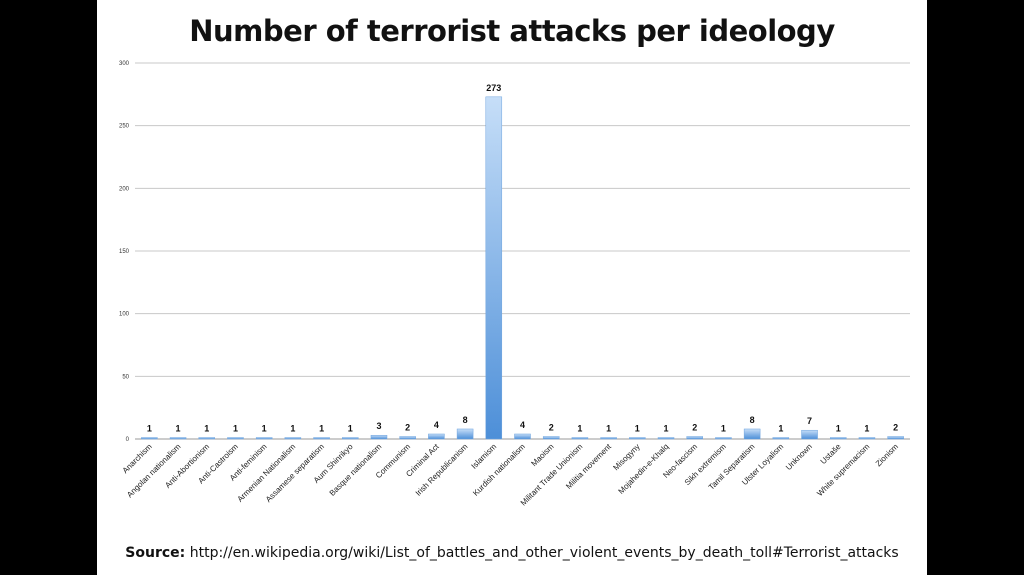 Image resolution: width=1024 pixels, height=575 pixels. I want to click on x-tick-label: Basque nationalism, so click(356, 470).